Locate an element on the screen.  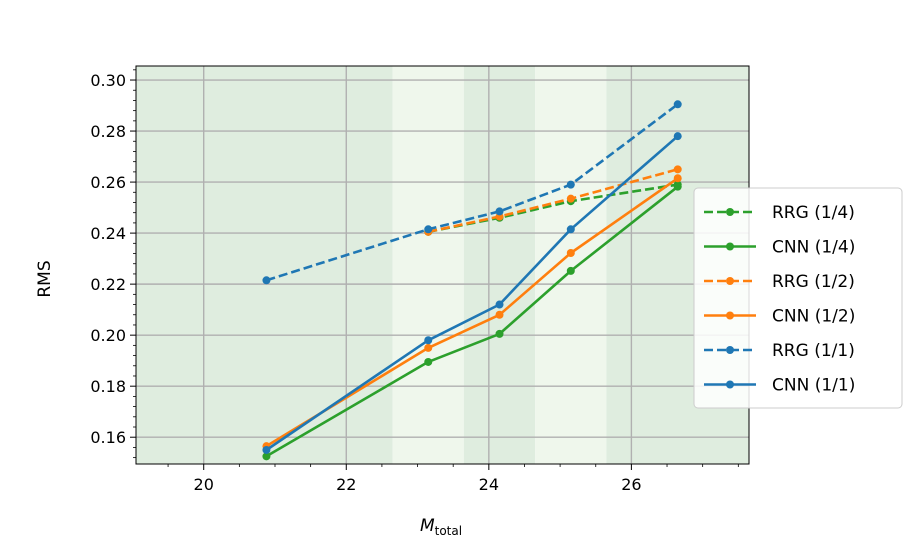
legend-entry-label: RRG (1/4) is located at coordinates (813, 213).